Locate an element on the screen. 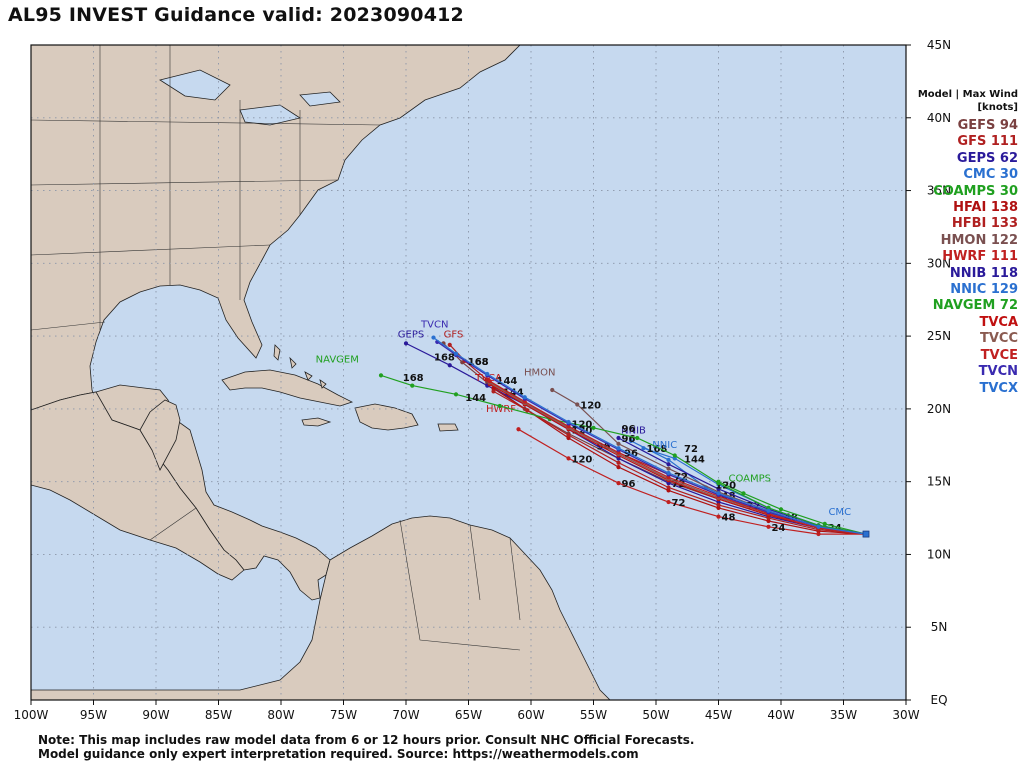 The image size is (1024, 768). land-south-america is located at coordinates (321, 607).